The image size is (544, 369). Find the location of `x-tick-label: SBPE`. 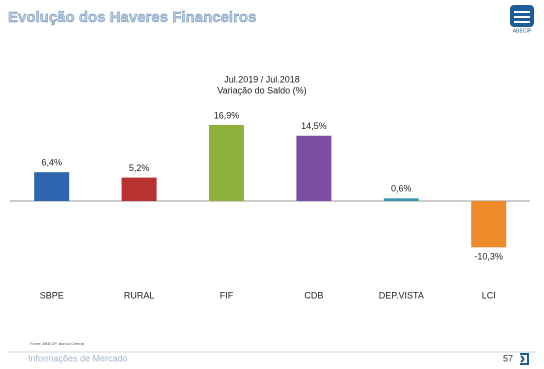

x-tick-label: SBPE is located at coordinates (52, 295).